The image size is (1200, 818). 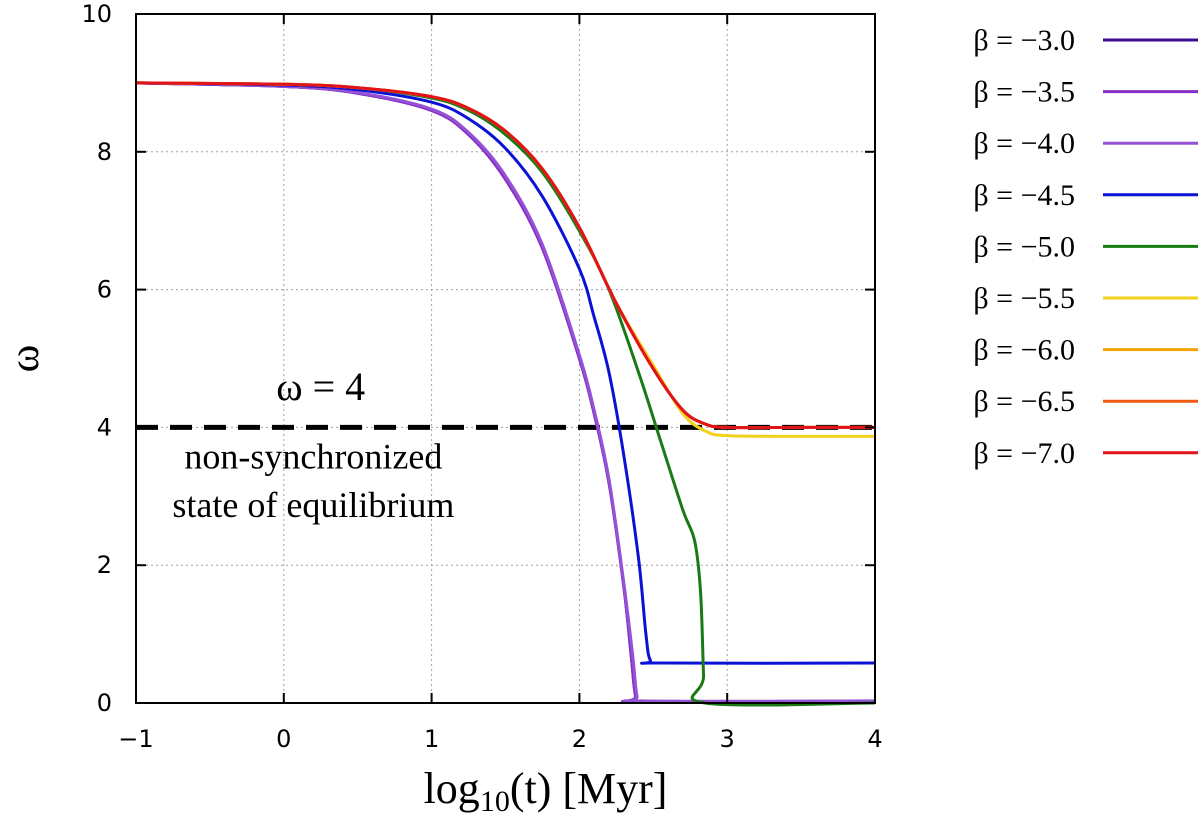 I want to click on legend-label-2: β = −4.0, so click(x=1024, y=143).